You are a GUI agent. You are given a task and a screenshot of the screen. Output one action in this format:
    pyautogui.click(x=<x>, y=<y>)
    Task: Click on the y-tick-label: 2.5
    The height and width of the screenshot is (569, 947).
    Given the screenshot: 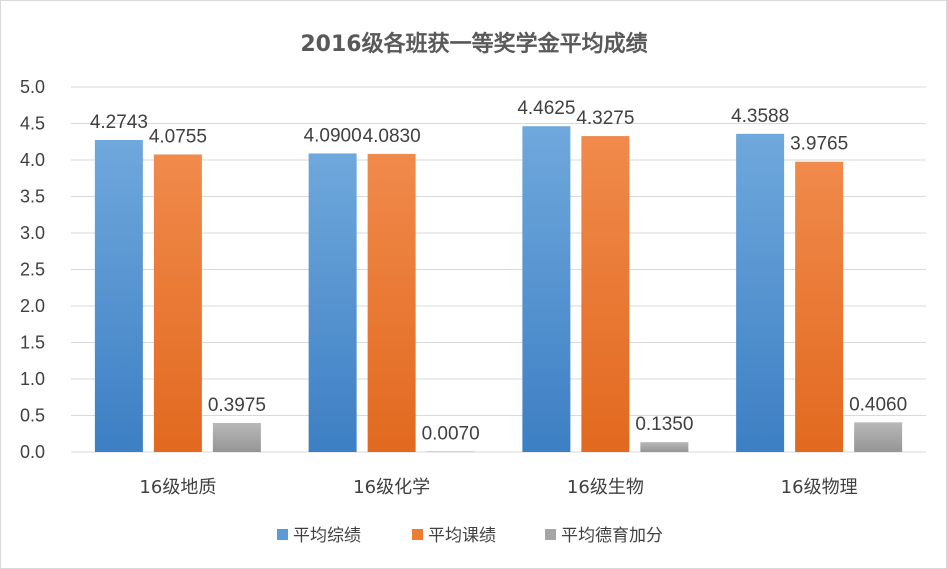 What is the action you would take?
    pyautogui.click(x=32, y=270)
    